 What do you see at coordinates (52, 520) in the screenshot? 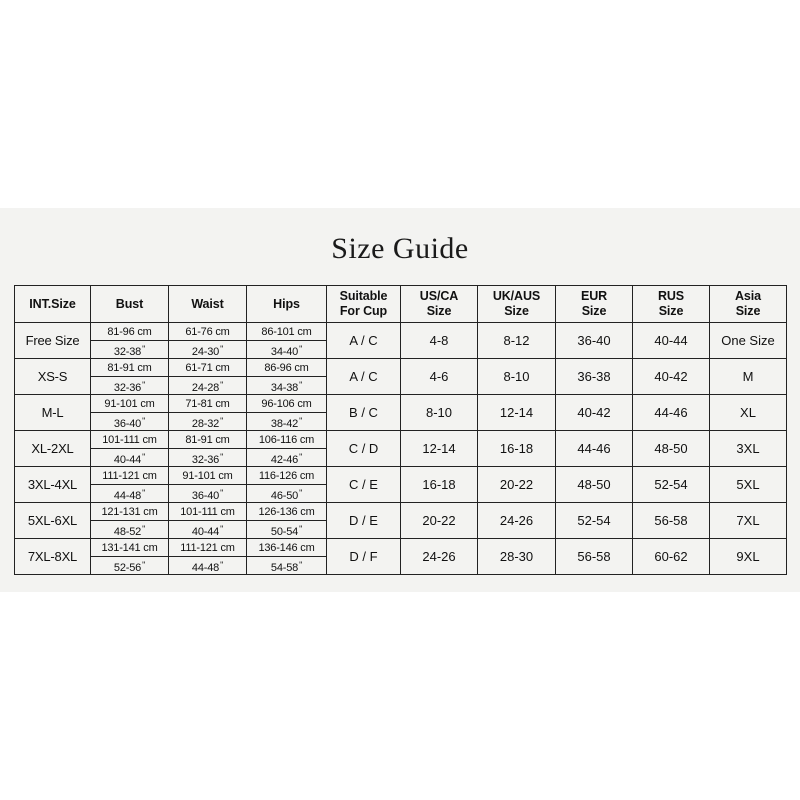
I see `cell-int-size: 5XL-6XL` at bounding box center [52, 520].